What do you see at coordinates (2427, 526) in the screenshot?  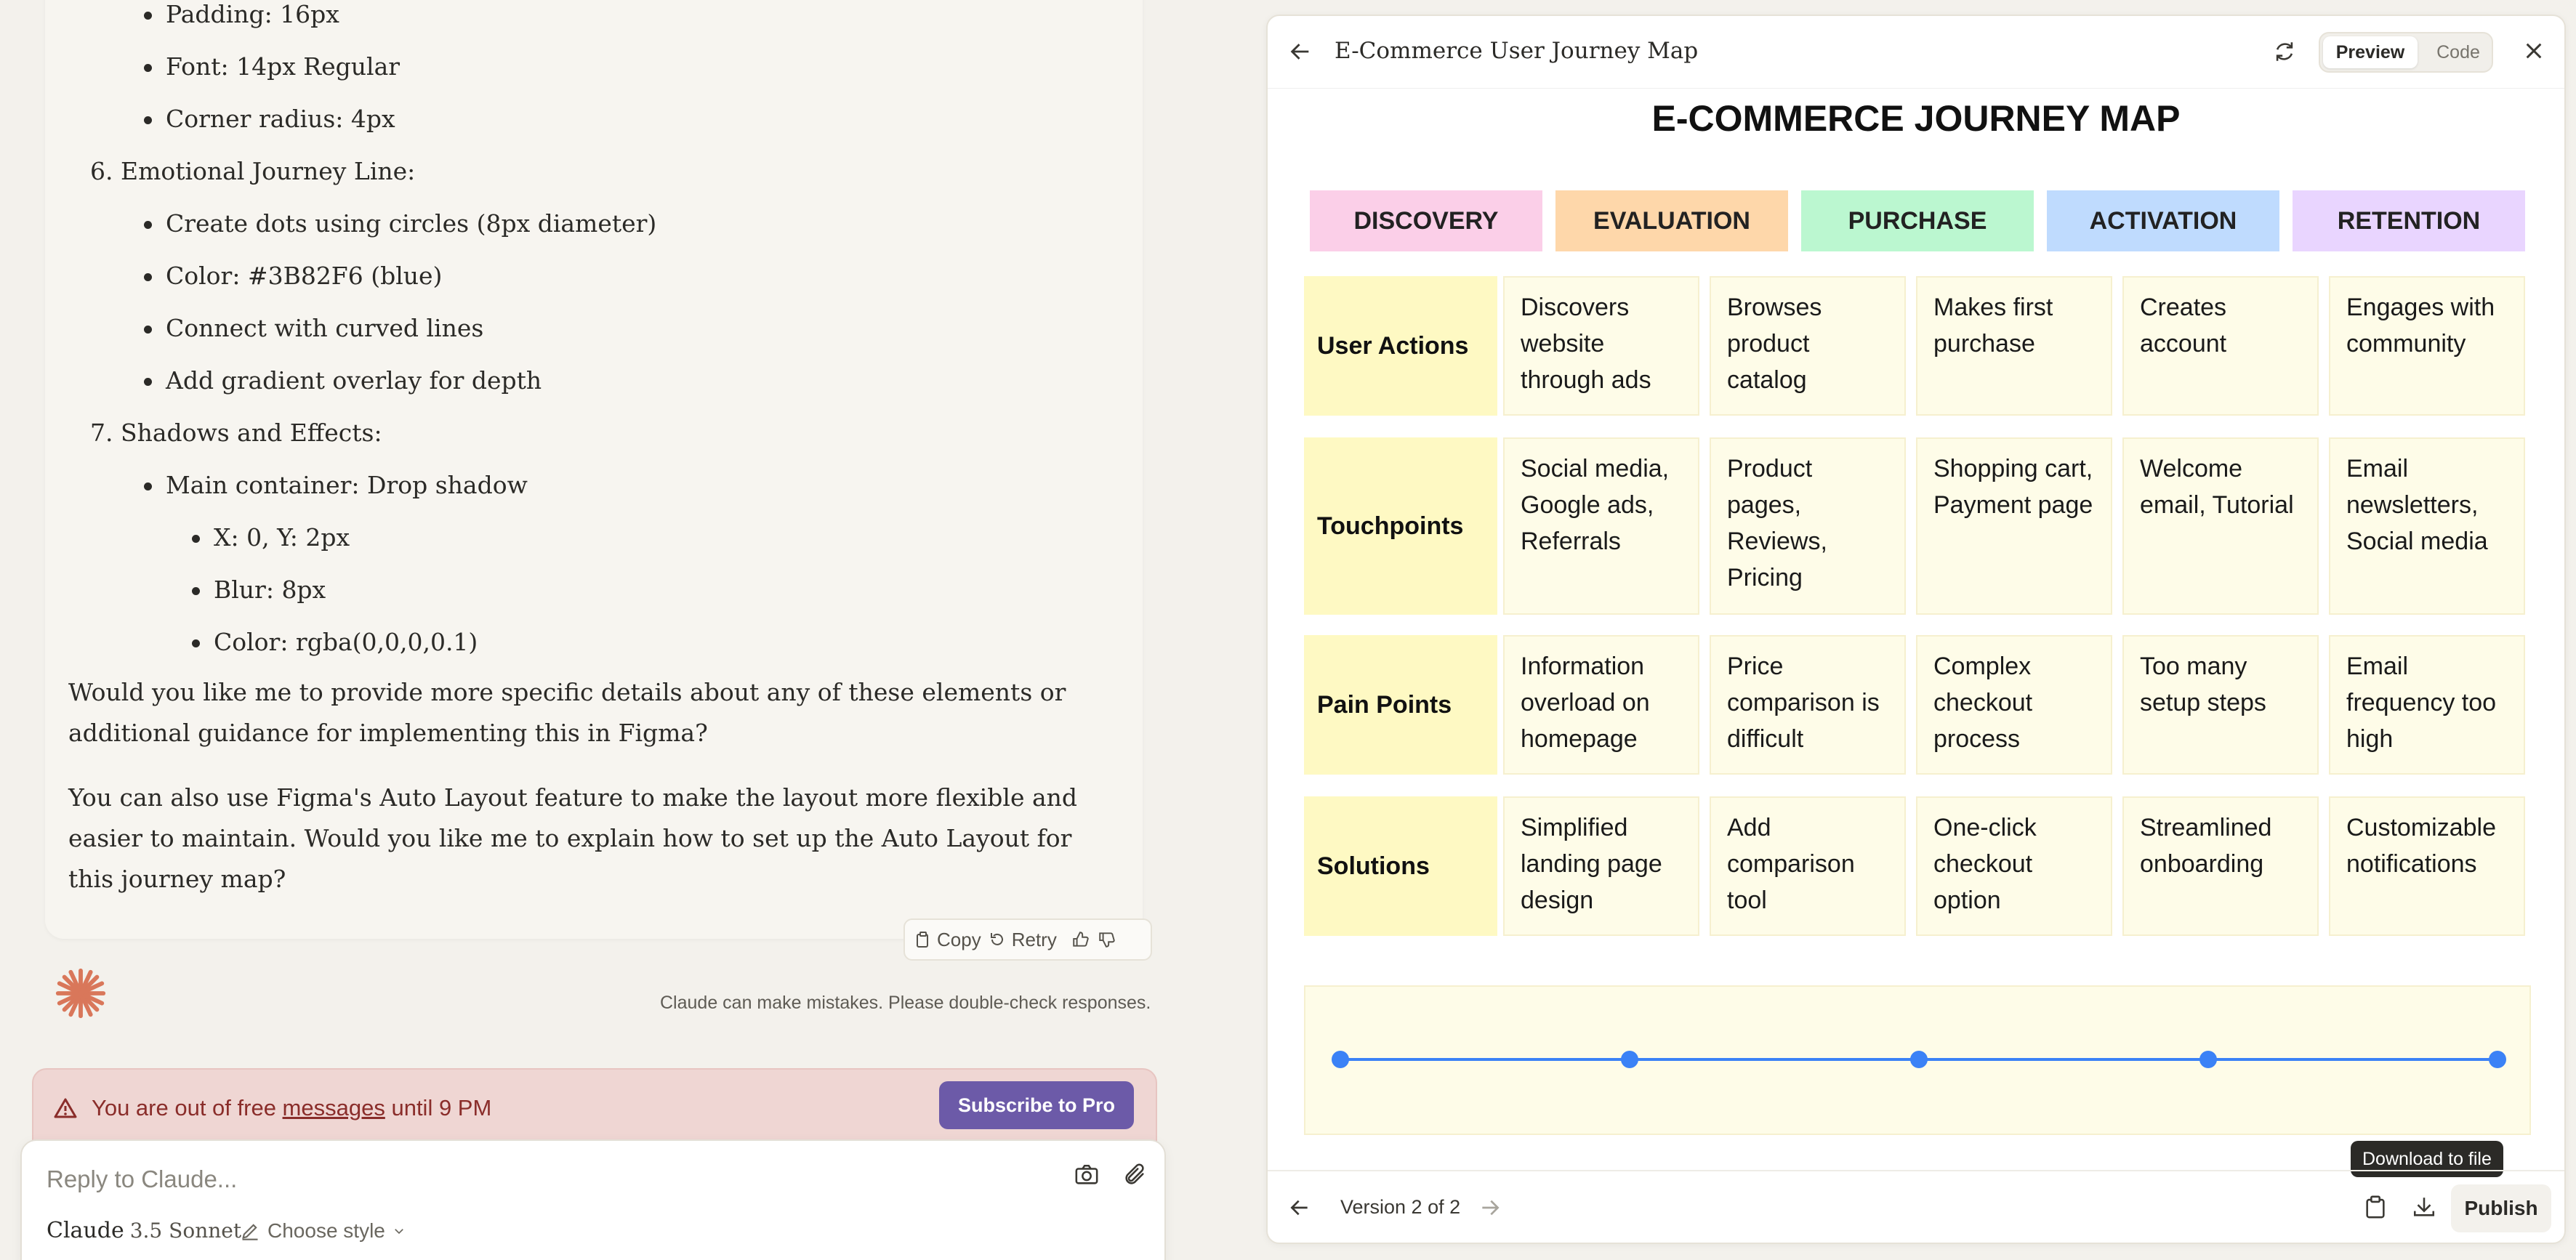 I see `journey-cell: Email newsletters, Social media` at bounding box center [2427, 526].